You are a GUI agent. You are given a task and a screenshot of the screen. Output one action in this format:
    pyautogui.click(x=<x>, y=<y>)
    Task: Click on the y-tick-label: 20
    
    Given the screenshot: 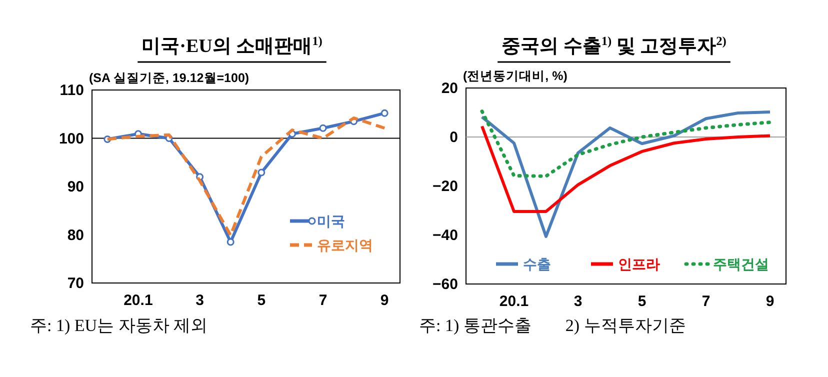 What is the action you would take?
    pyautogui.click(x=449, y=88)
    